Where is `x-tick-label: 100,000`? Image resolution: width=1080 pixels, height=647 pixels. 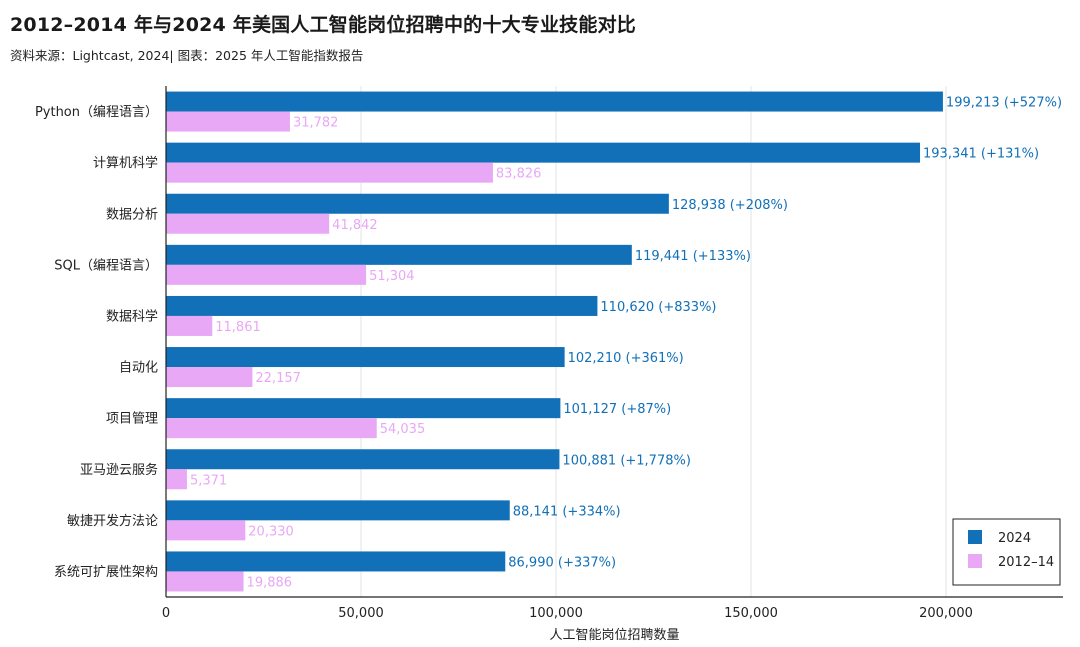
x-tick-label: 100,000 is located at coordinates (556, 613).